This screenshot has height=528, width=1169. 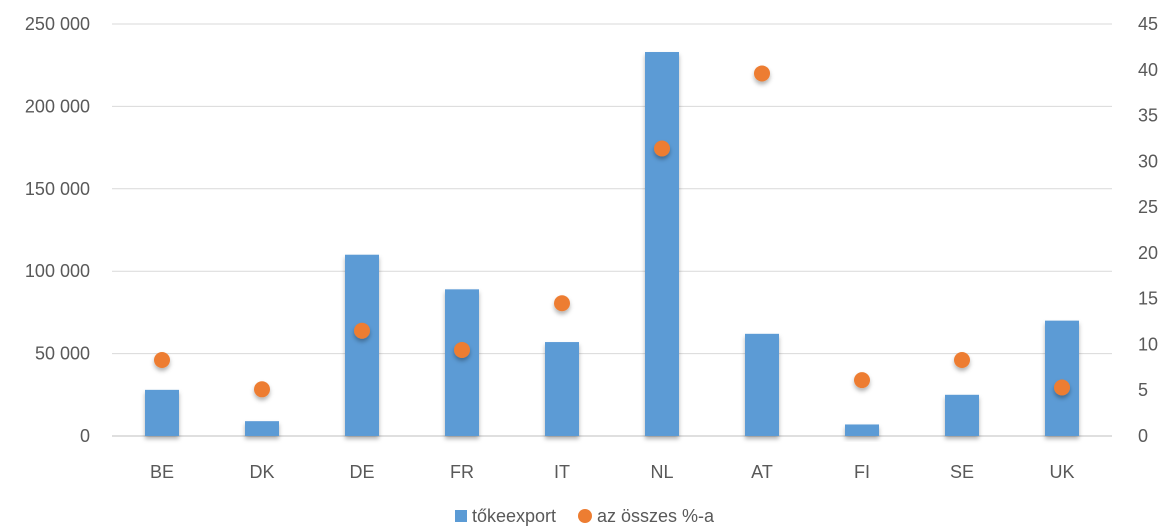 What do you see at coordinates (962, 360) in the screenshot?
I see `point-se` at bounding box center [962, 360].